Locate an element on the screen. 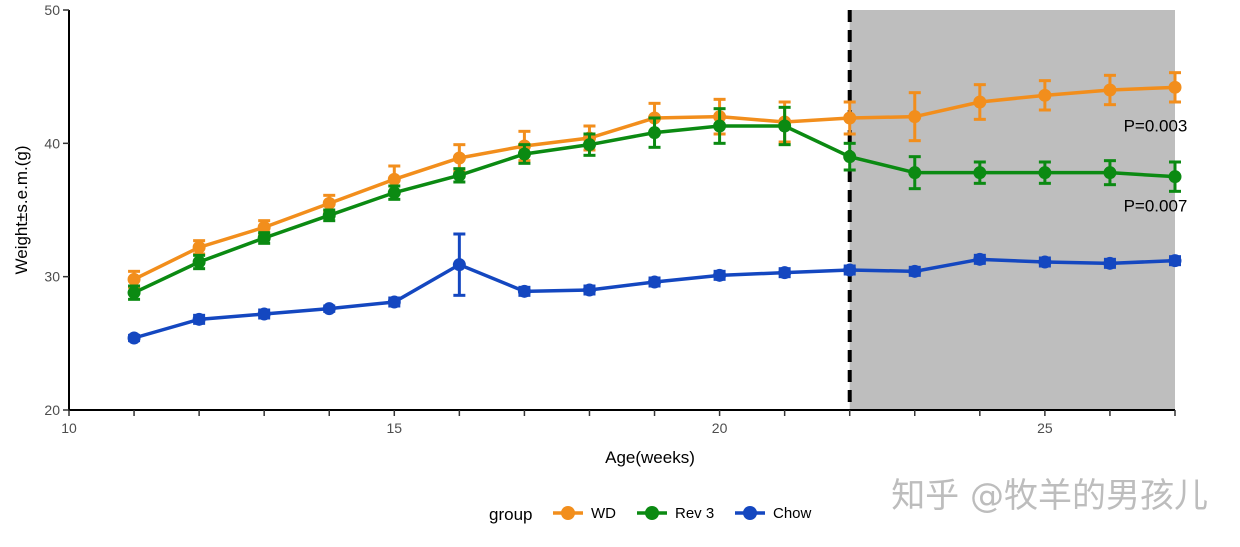 The image size is (1240, 547). x-axis-label: Age(weeks) is located at coordinates (650, 457).